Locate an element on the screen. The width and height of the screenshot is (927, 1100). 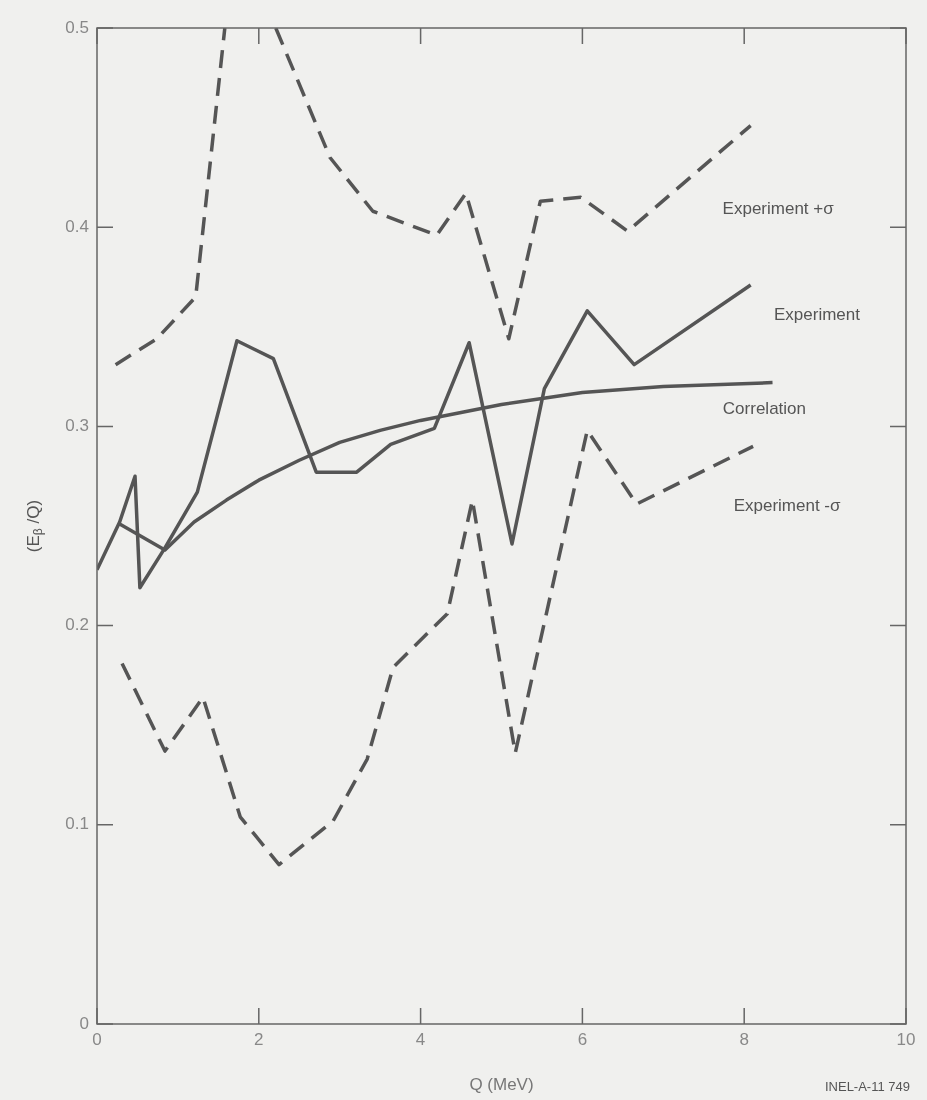
y-tick-label: 0.3 is located at coordinates (77, 426).